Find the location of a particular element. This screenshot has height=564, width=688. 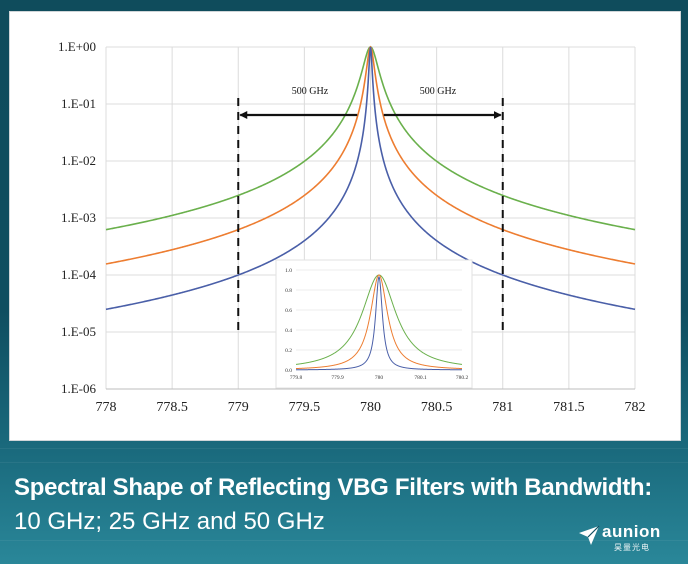

inset-x-tick-label: 780 is located at coordinates (379, 378).